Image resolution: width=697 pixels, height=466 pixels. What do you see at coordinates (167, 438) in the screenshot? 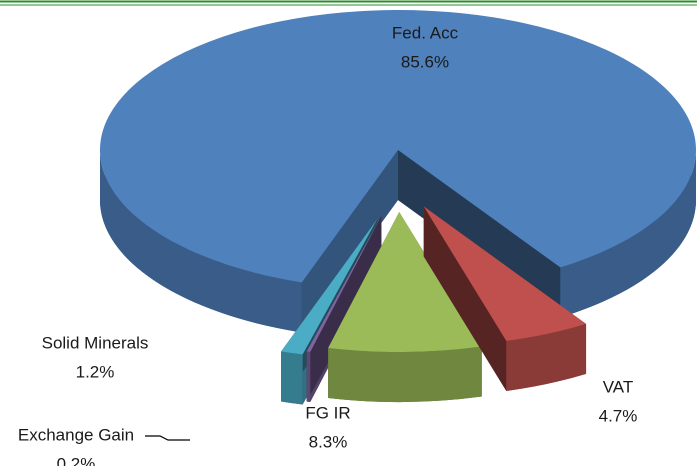
I see `leader-line` at bounding box center [167, 438].